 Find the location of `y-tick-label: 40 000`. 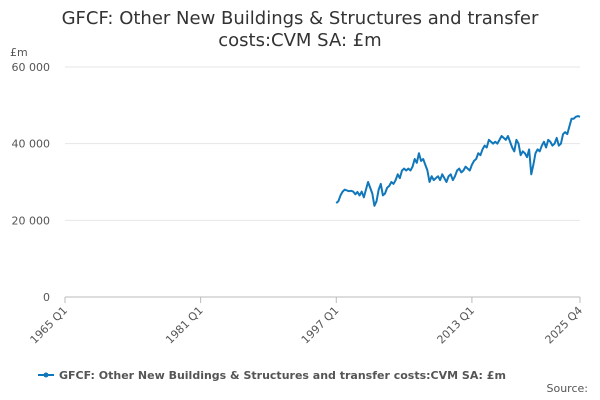

y-tick-label: 40 000 is located at coordinates (31, 144).